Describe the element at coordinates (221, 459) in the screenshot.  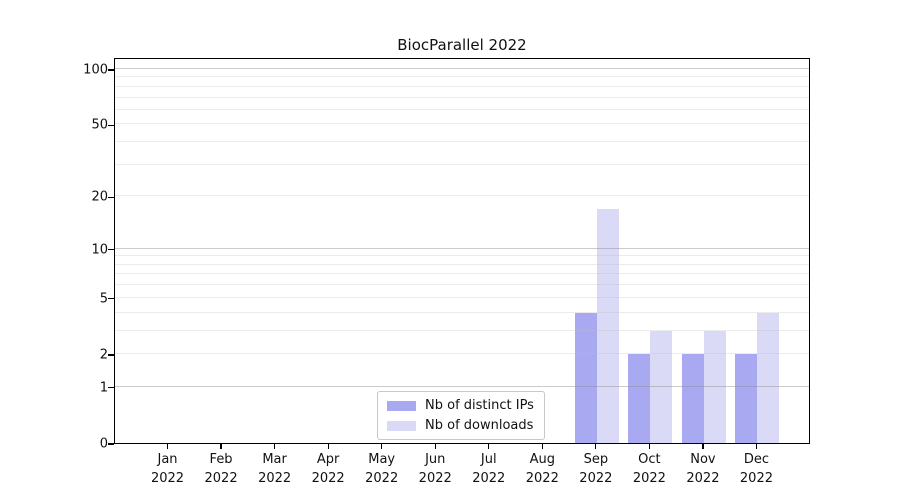
I see `x-axis-month: Feb` at that location.